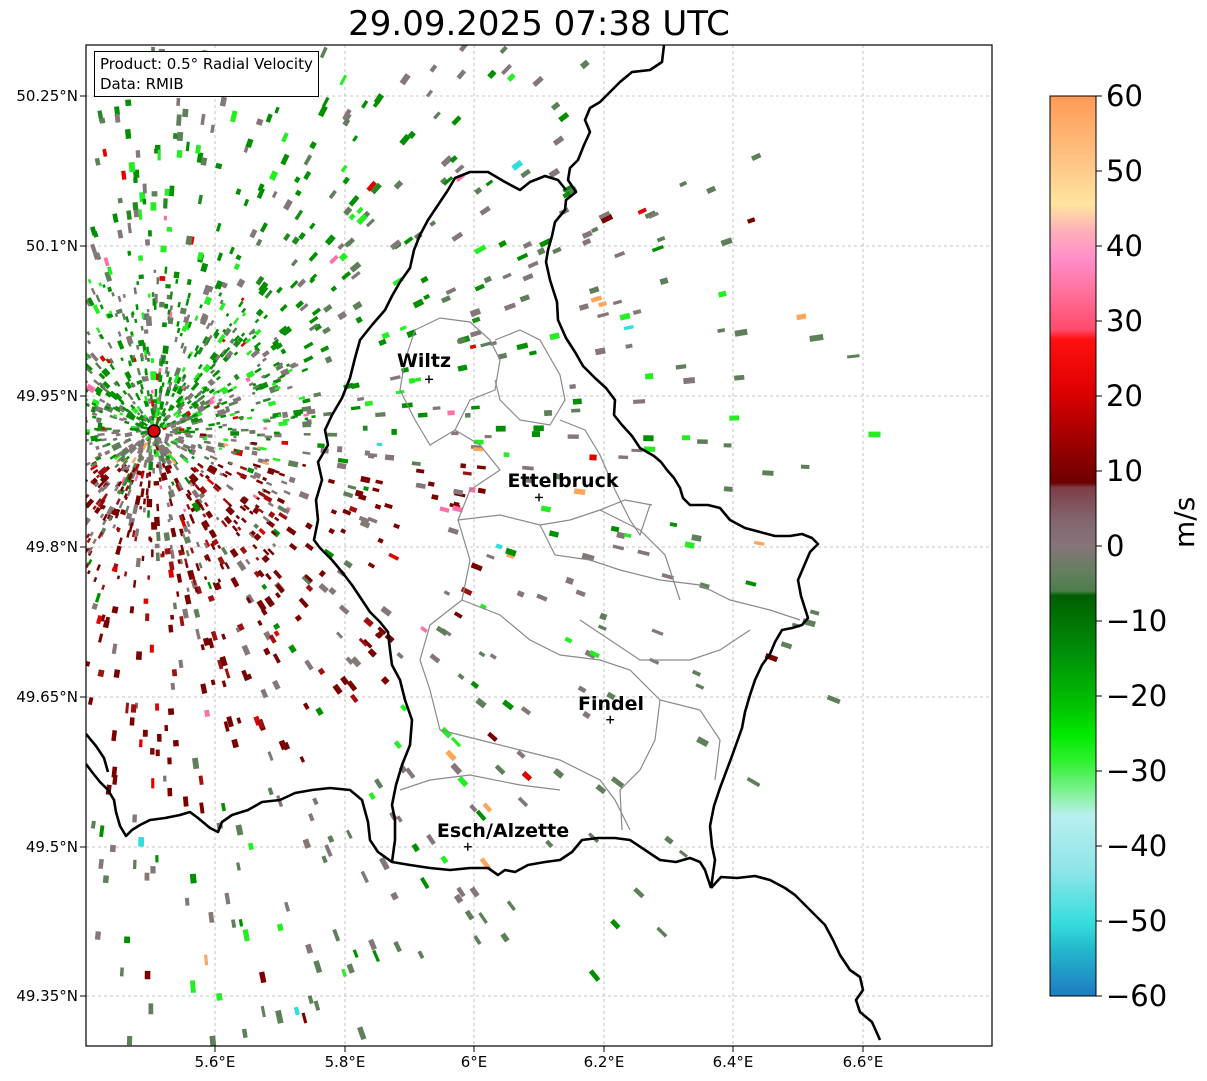  Describe the element at coordinates (863, 1062) in the screenshot. I see `lon-label: 6.6°E` at that location.